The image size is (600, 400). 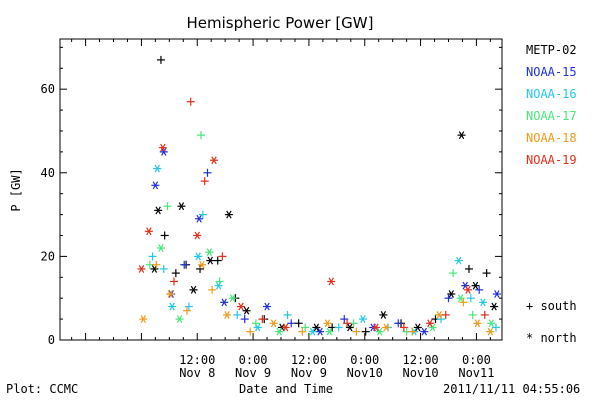 What do you see at coordinates (197, 373) in the screenshot?
I see `x-tick-date-label: Nov 8` at bounding box center [197, 373].